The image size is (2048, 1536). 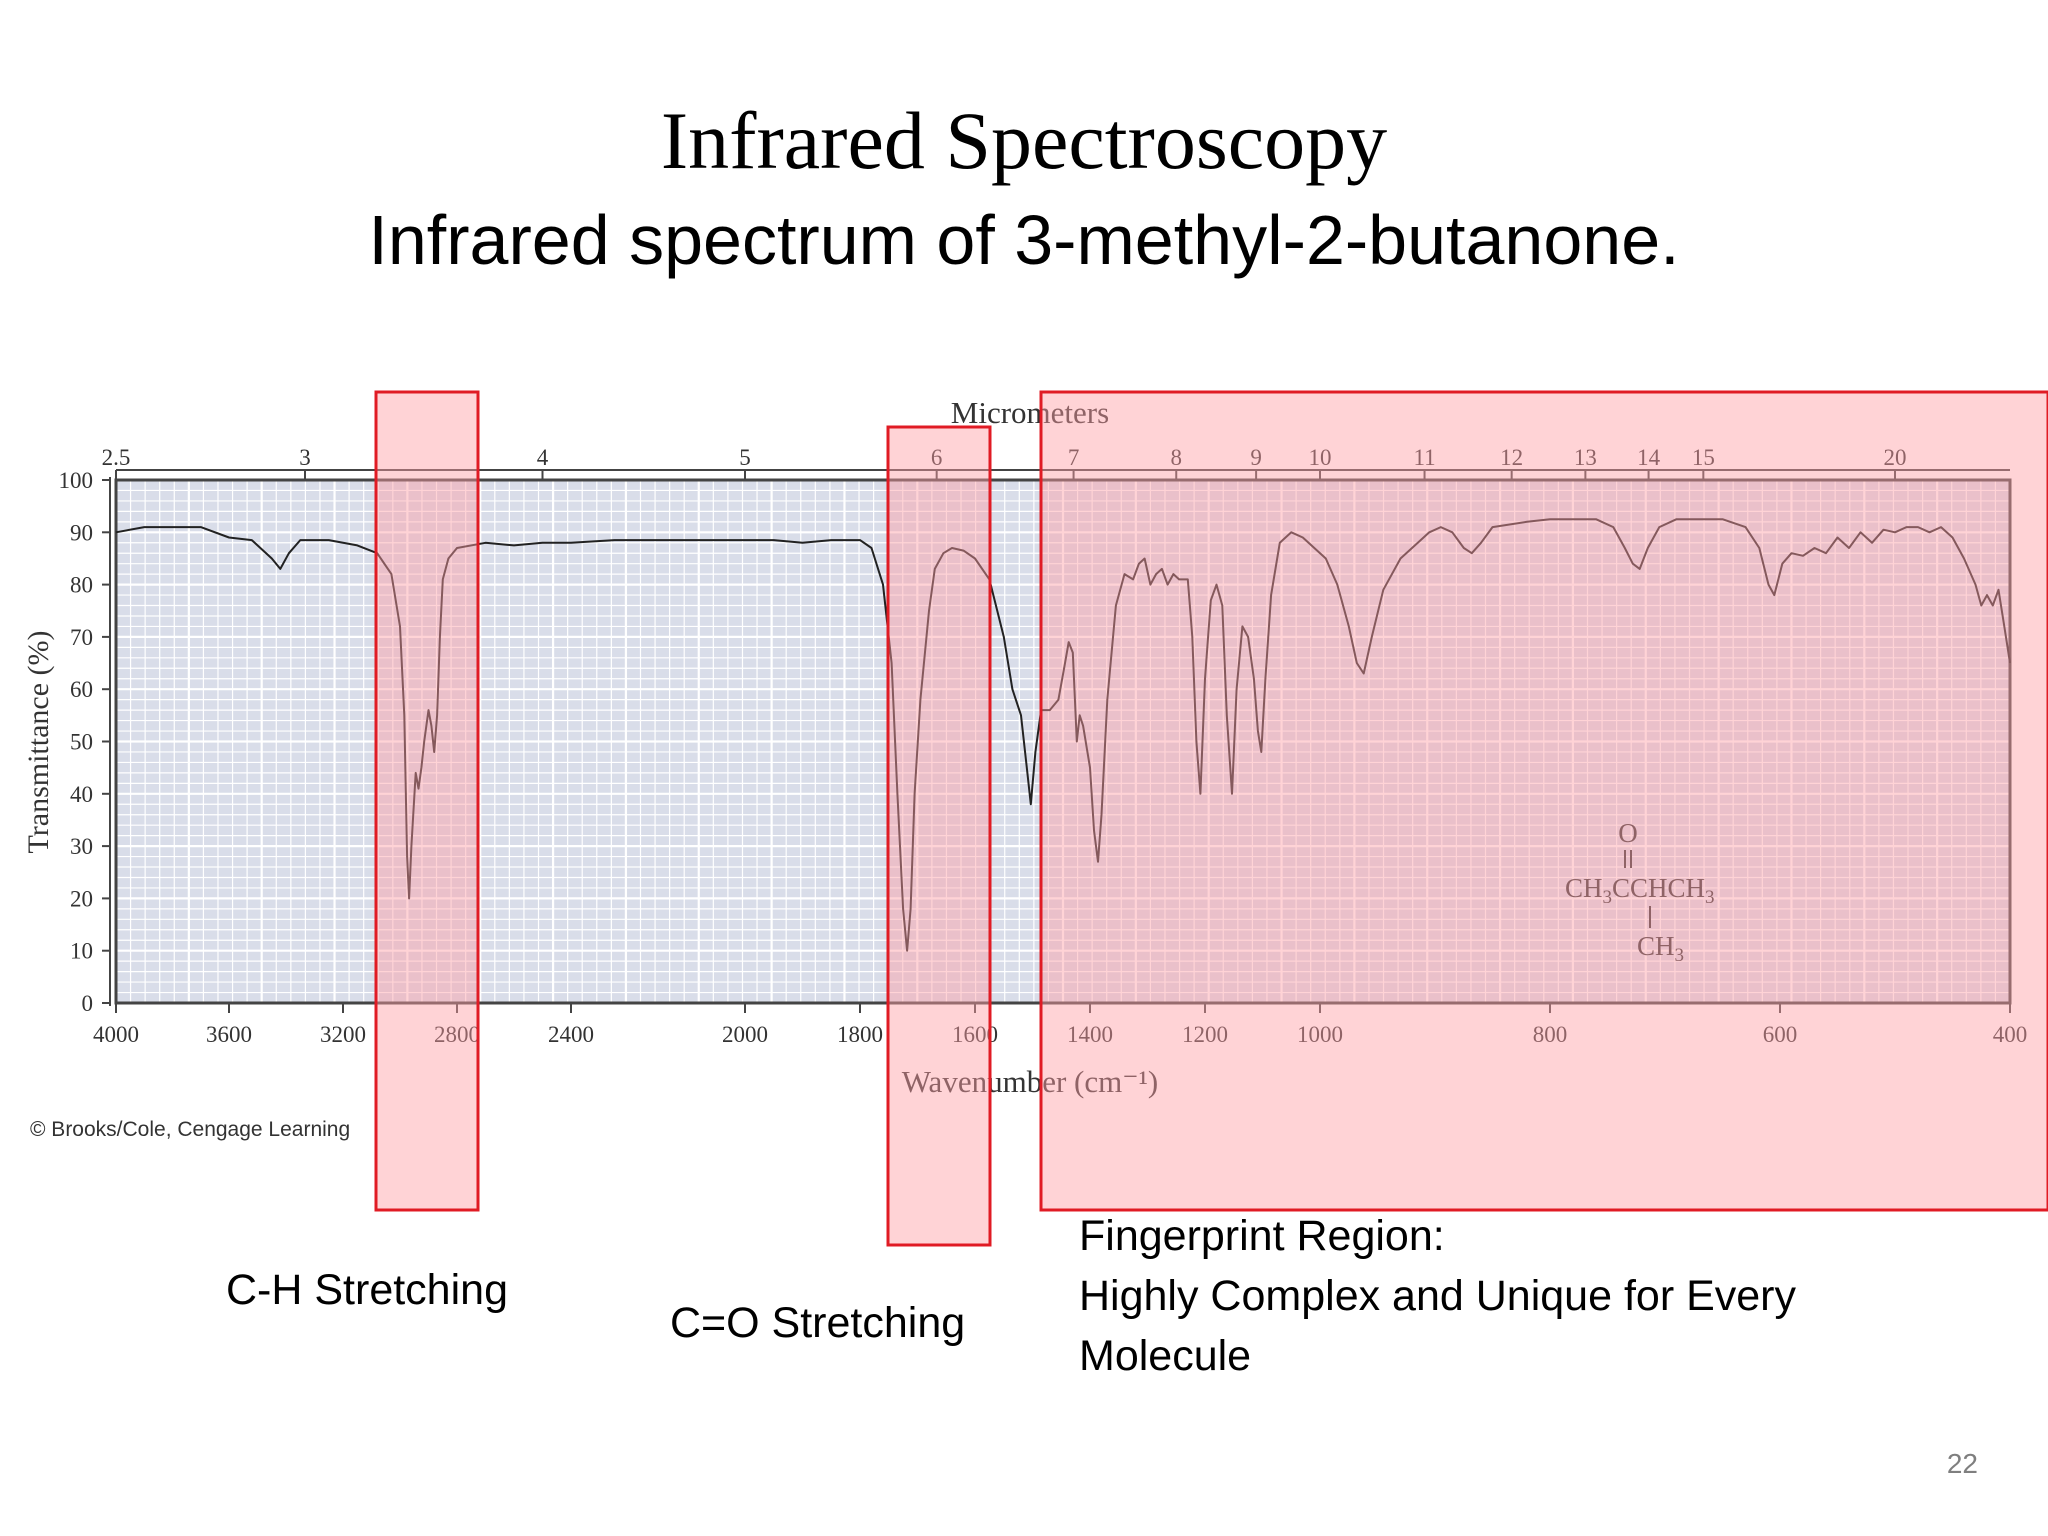 I want to click on ch-stretching-label: C-H Stretching, so click(x=367, y=1290).